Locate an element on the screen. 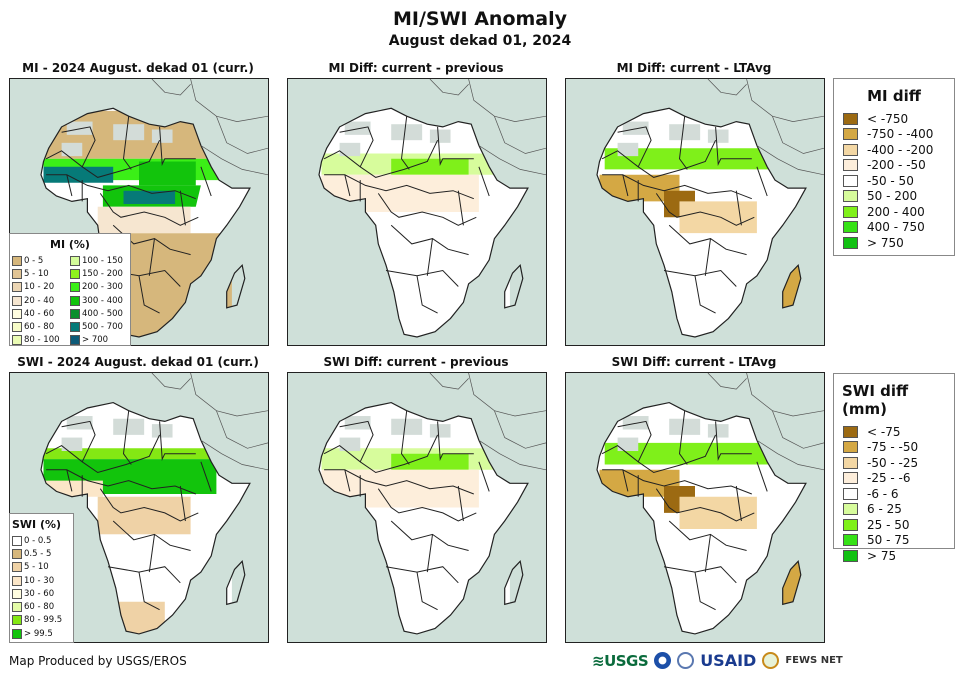 This screenshot has width=960, height=681. legend-item: > 700 is located at coordinates (99, 340).